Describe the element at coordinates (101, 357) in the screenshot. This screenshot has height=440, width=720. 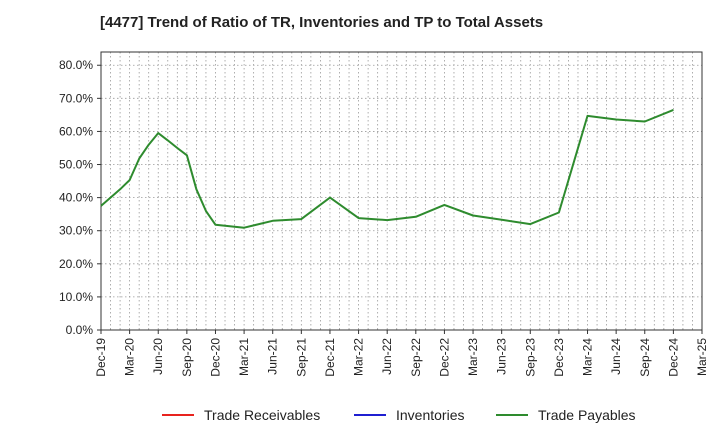
I see `x-tick-label: Dec-19` at that location.